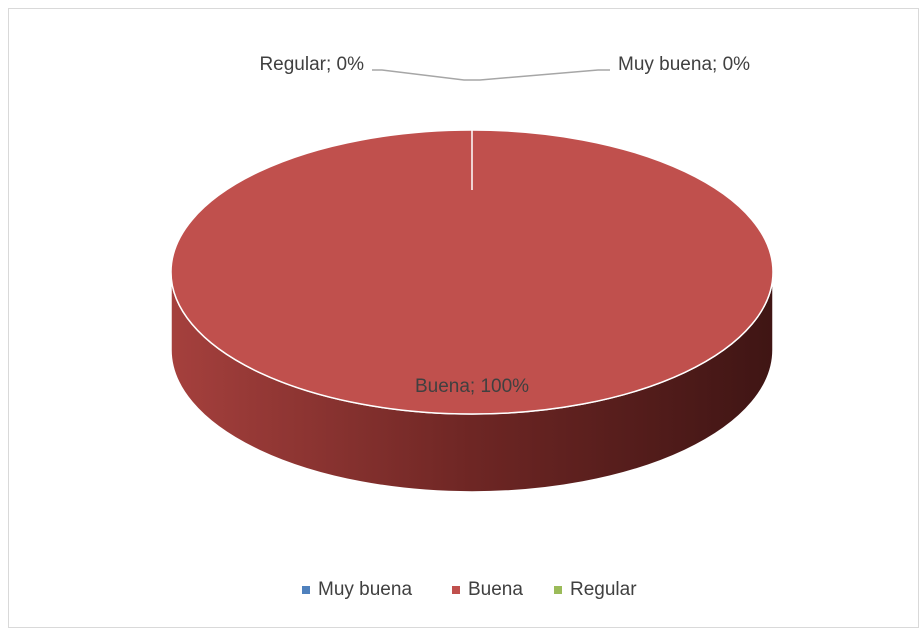  What do you see at coordinates (603, 589) in the screenshot?
I see `legend-label-regular: Regular` at bounding box center [603, 589].